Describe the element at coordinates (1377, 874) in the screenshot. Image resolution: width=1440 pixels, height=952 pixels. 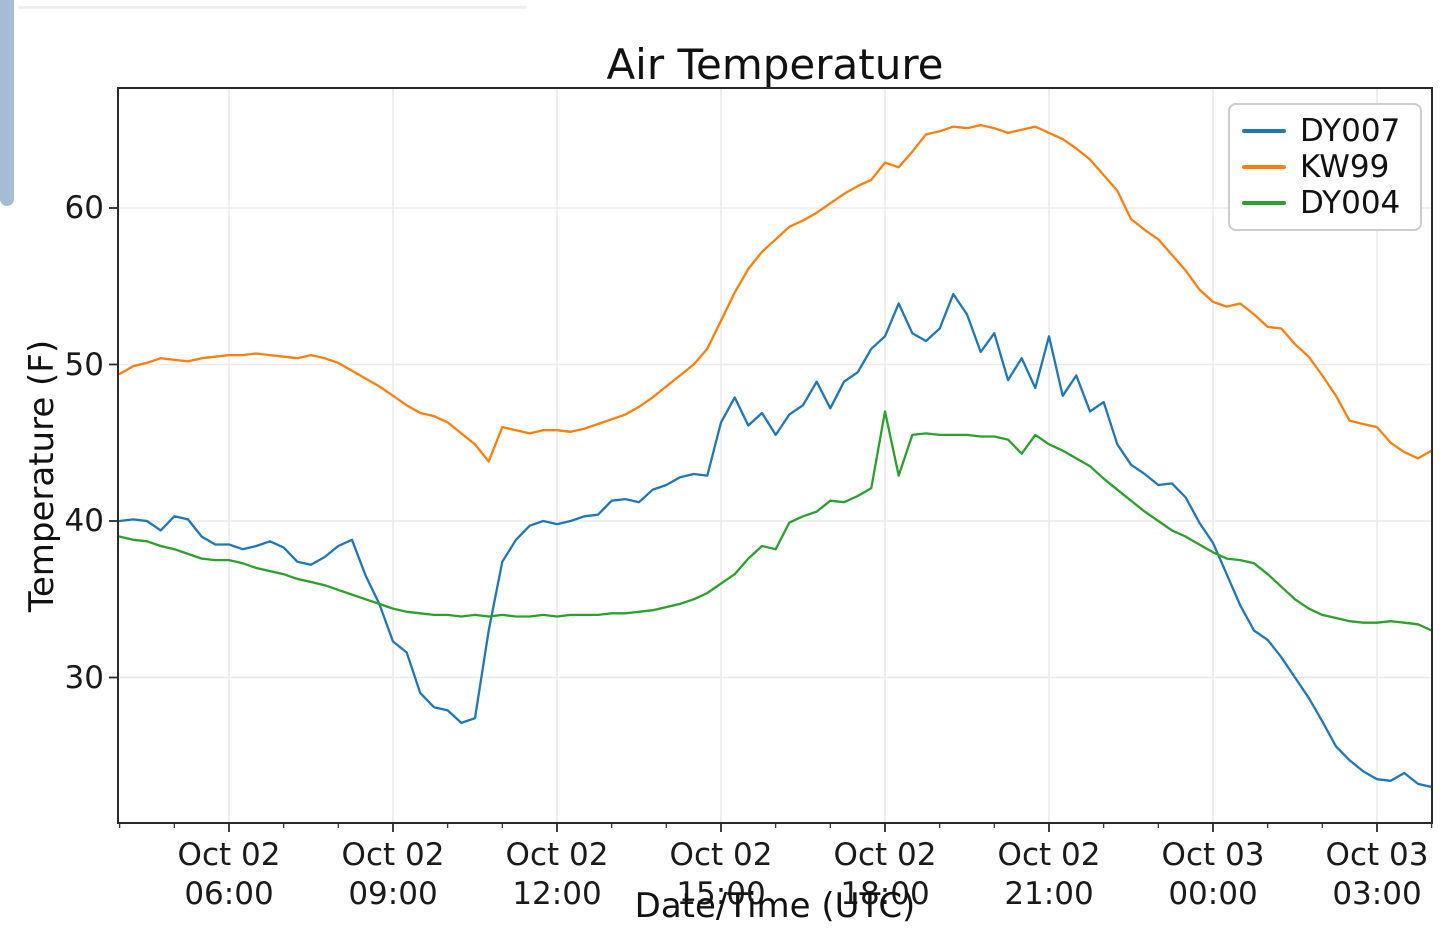
I see `x-tick-label: Oct 03 03:00` at that location.